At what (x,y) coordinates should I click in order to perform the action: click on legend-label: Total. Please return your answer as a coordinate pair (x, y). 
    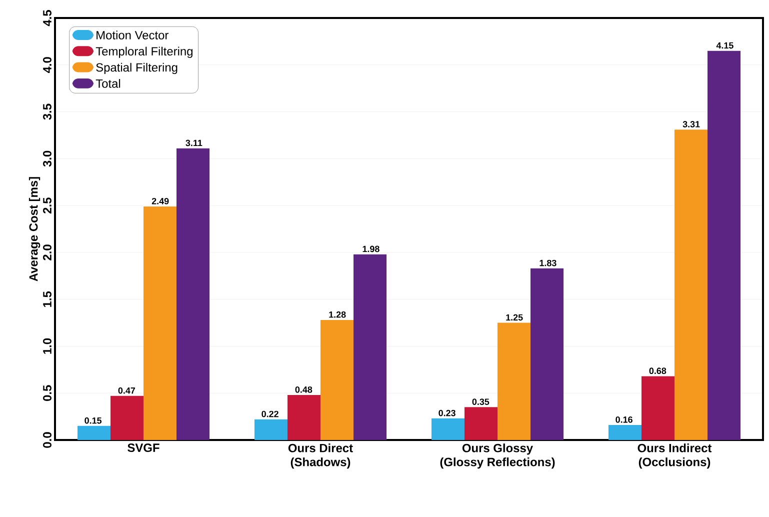
    Looking at the image, I should click on (108, 83).